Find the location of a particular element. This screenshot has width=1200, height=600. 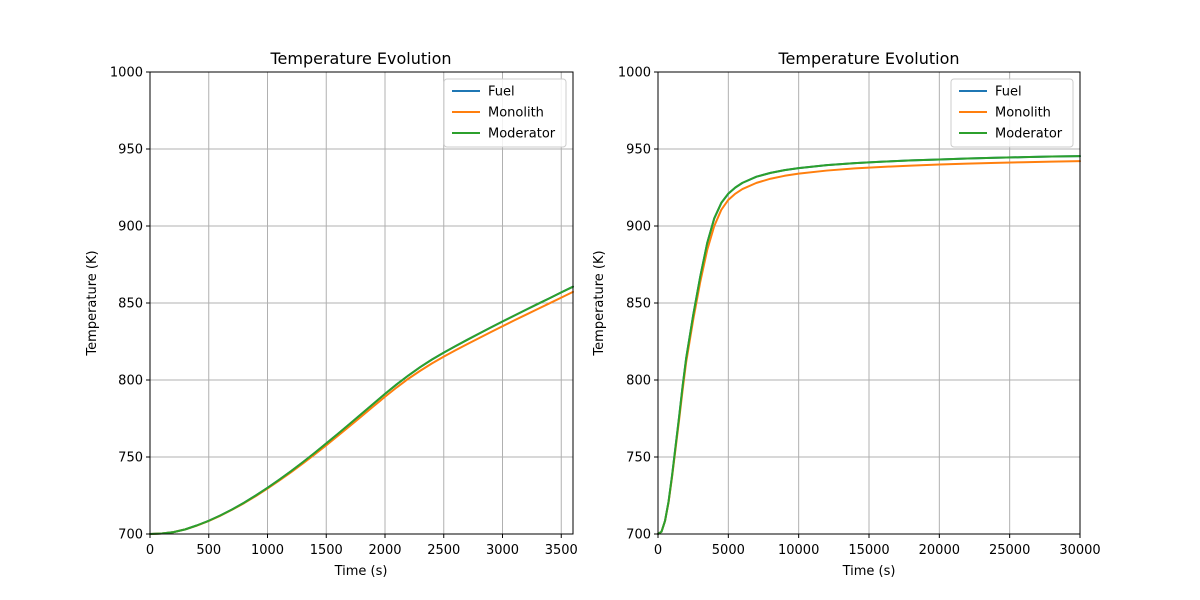

y-tick-labels-left: 700 750 800 850 900 950 1000 is located at coordinates (130, 304).